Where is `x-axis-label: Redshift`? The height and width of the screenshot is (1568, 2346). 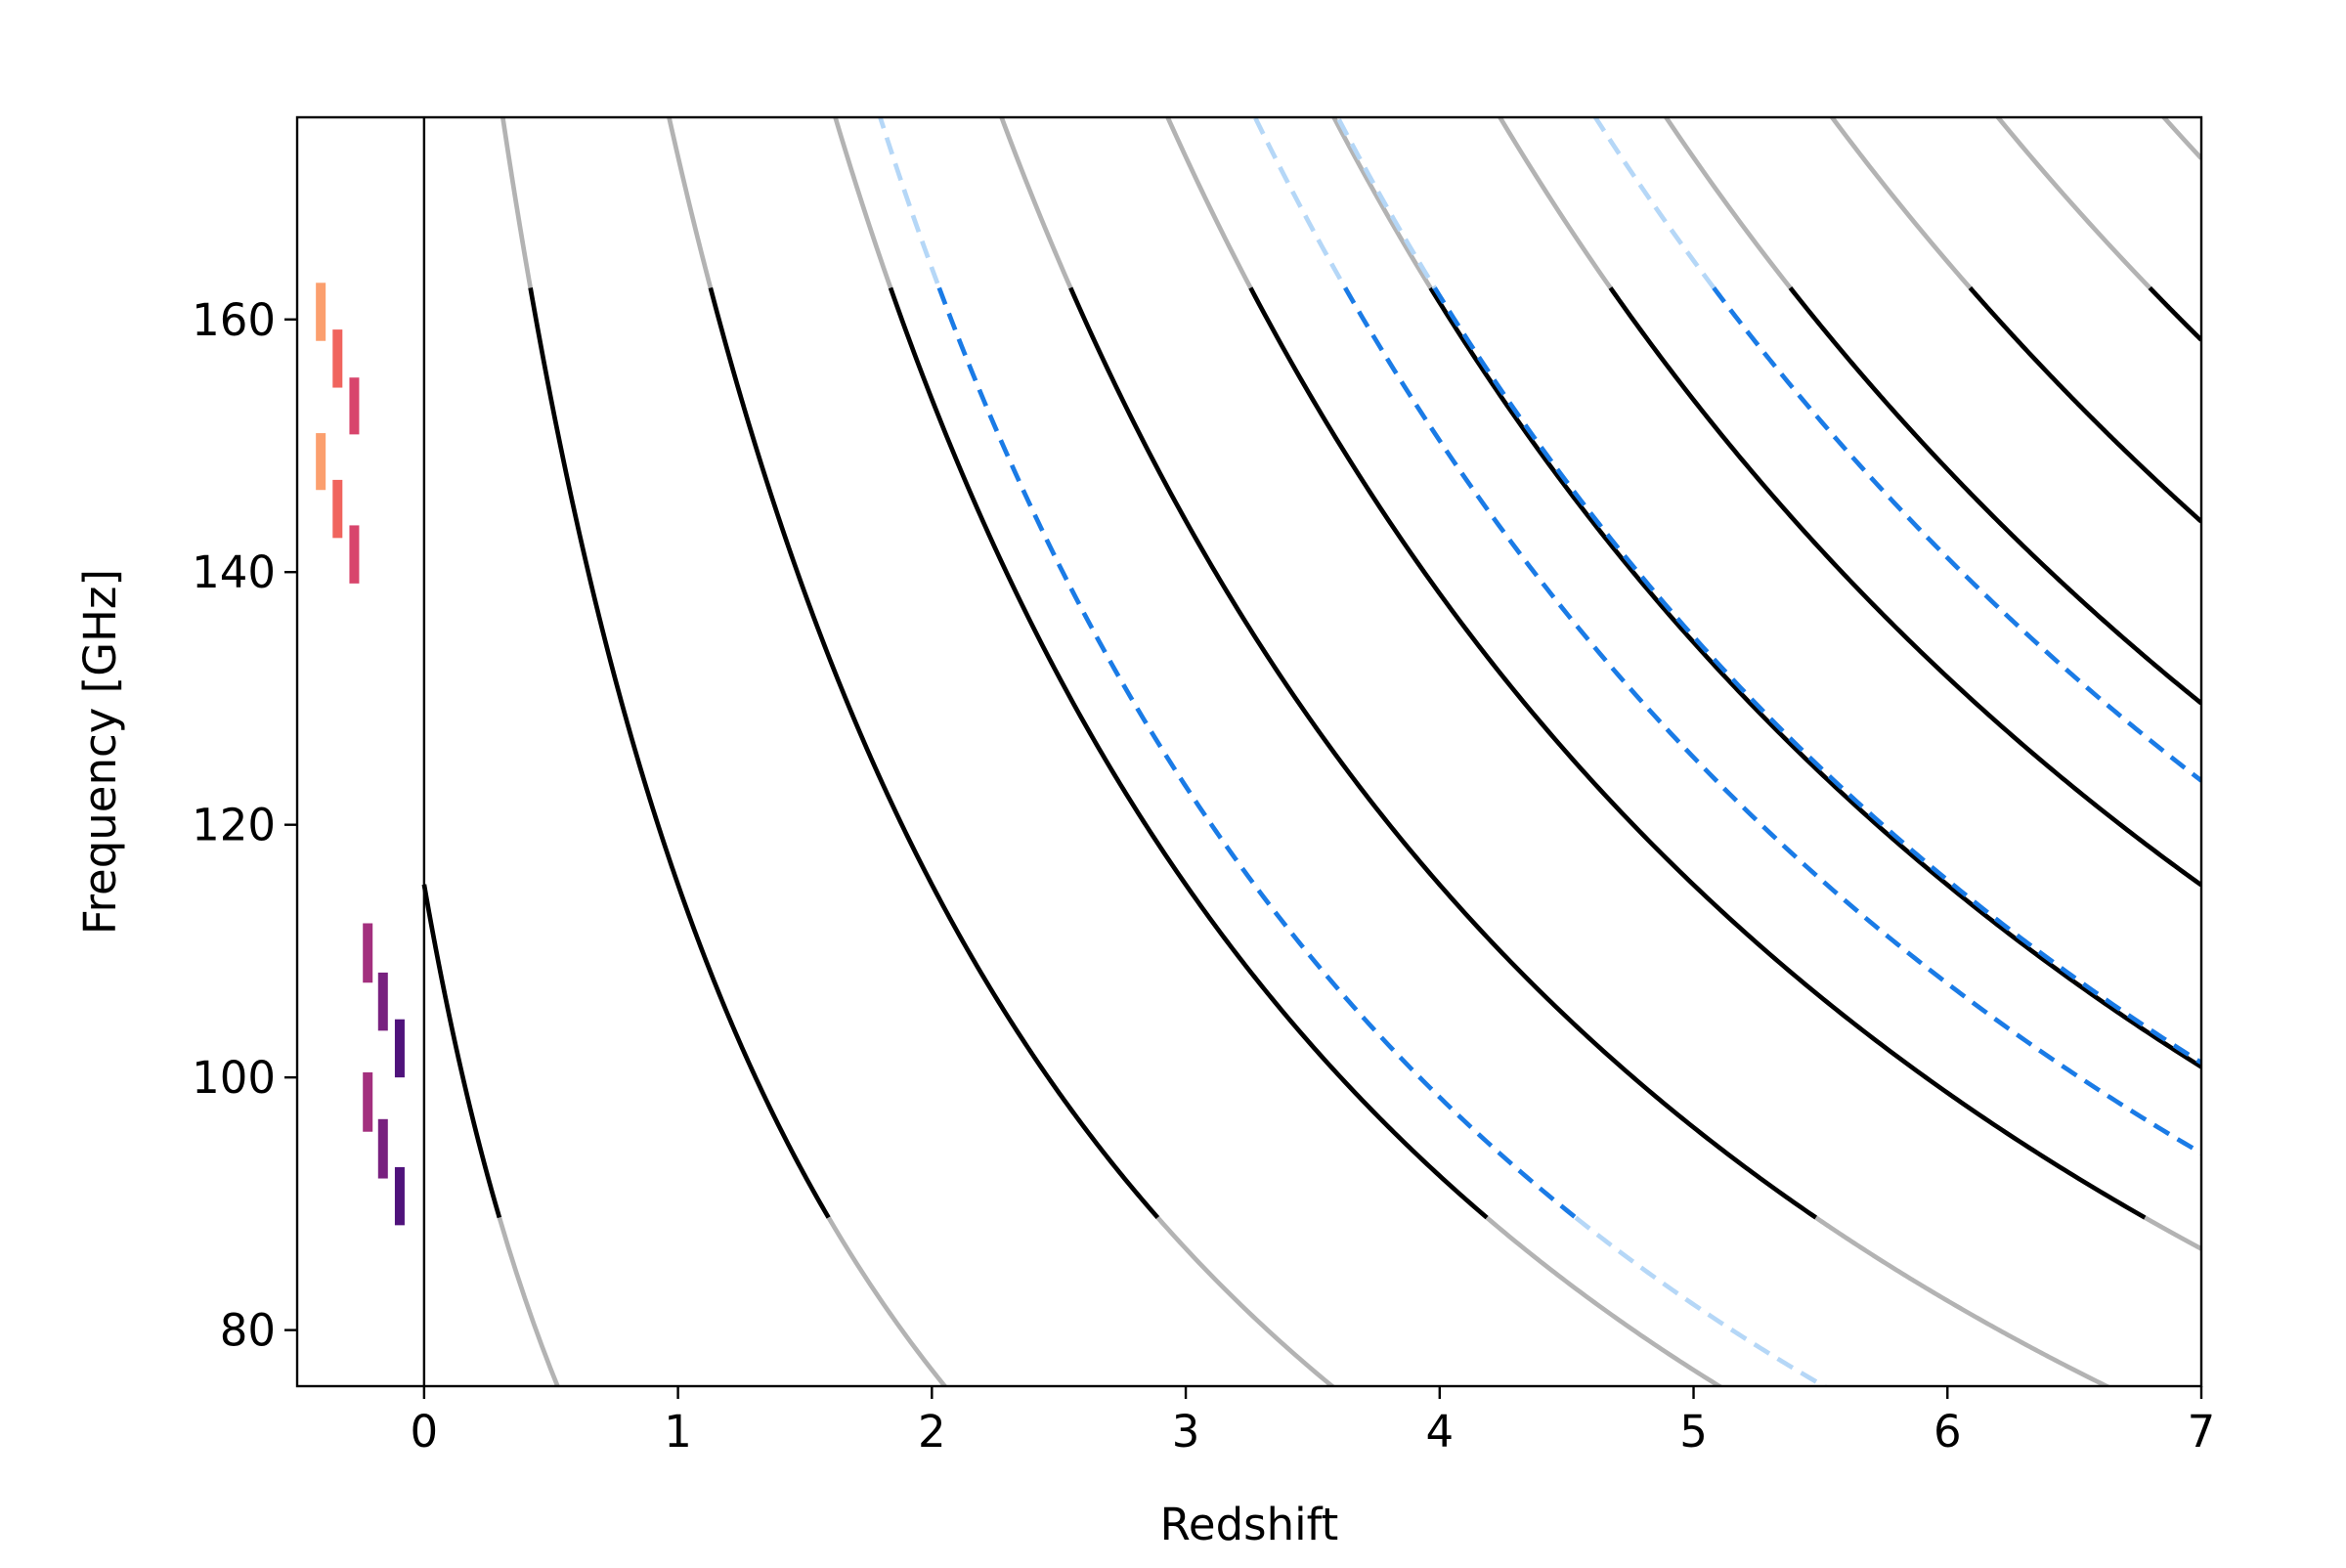 x-axis-label: Redshift is located at coordinates (1250, 1525).